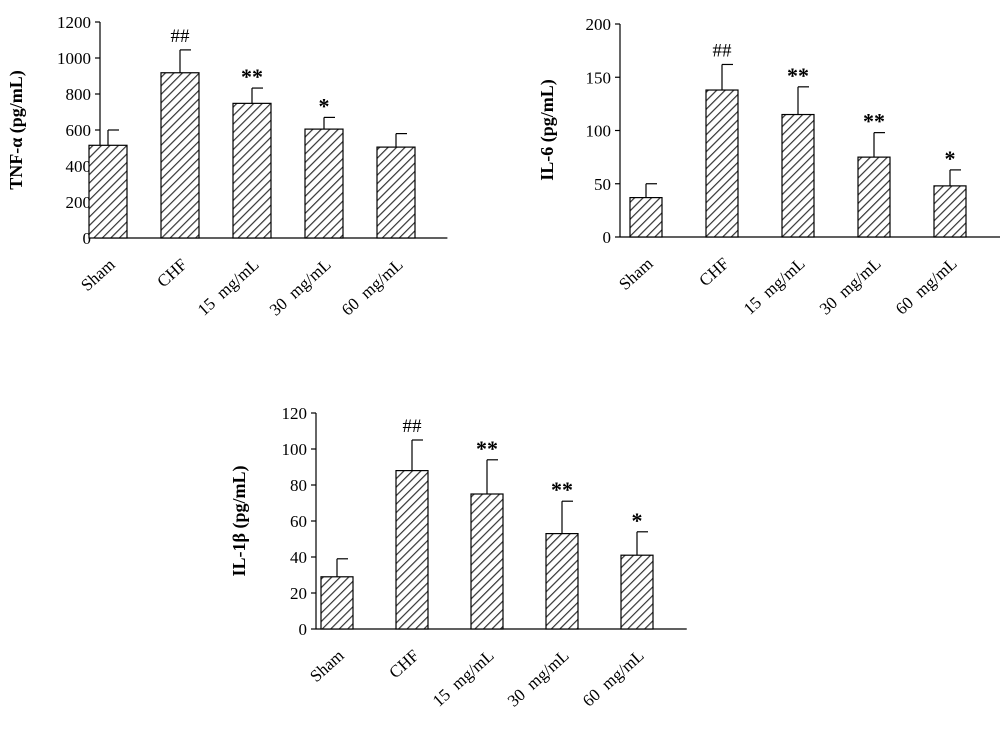 This screenshot has width=1000, height=746. Describe the element at coordinates (239, 521) in the screenshot. I see `il-1beta-y-axis-label: IL-1β (pg/mL)` at that location.